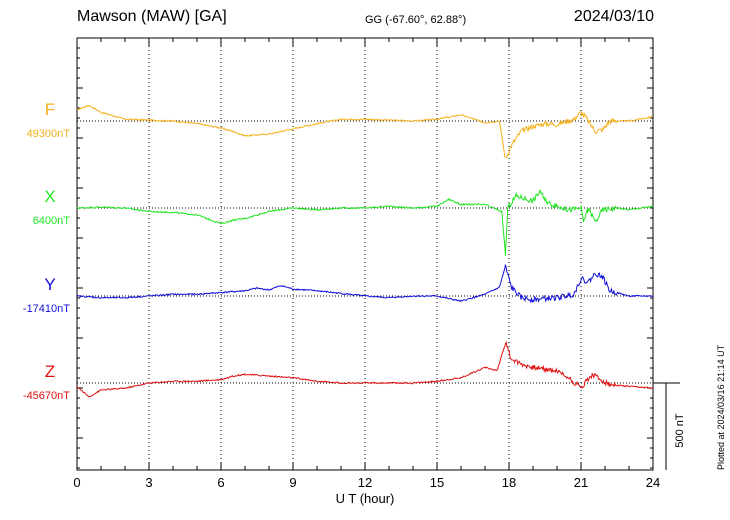 Image resolution: width=730 pixels, height=520 pixels. I want to click on x-tick-label: 21, so click(581, 482).